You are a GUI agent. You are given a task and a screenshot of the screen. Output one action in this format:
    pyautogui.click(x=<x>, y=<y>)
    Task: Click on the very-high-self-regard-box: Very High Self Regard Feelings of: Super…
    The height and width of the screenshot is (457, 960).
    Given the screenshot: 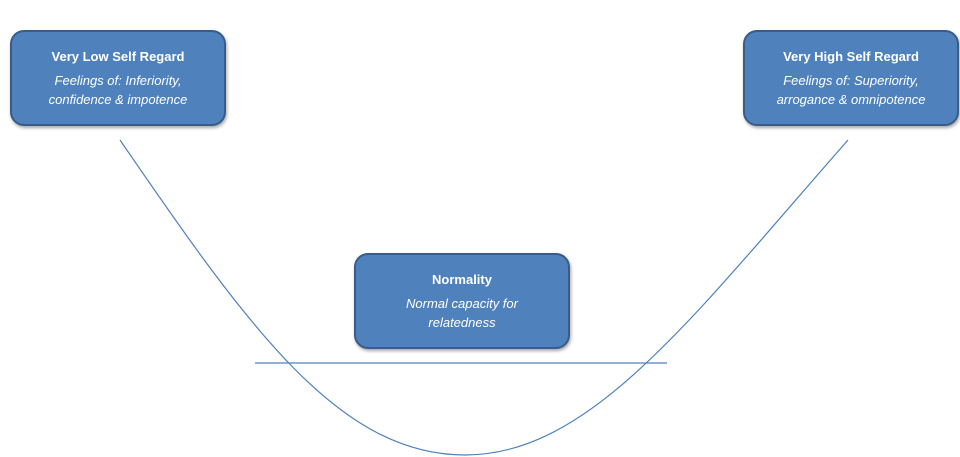 What is the action you would take?
    pyautogui.click(x=851, y=78)
    